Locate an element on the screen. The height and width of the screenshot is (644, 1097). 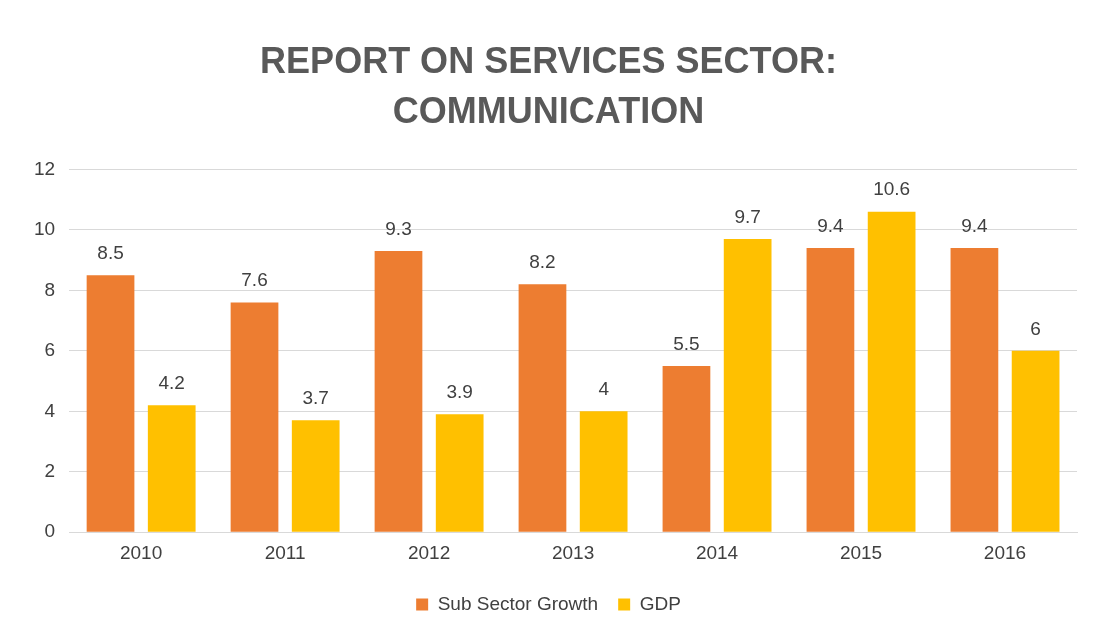
y-tick-label: 12 is located at coordinates (44, 168).